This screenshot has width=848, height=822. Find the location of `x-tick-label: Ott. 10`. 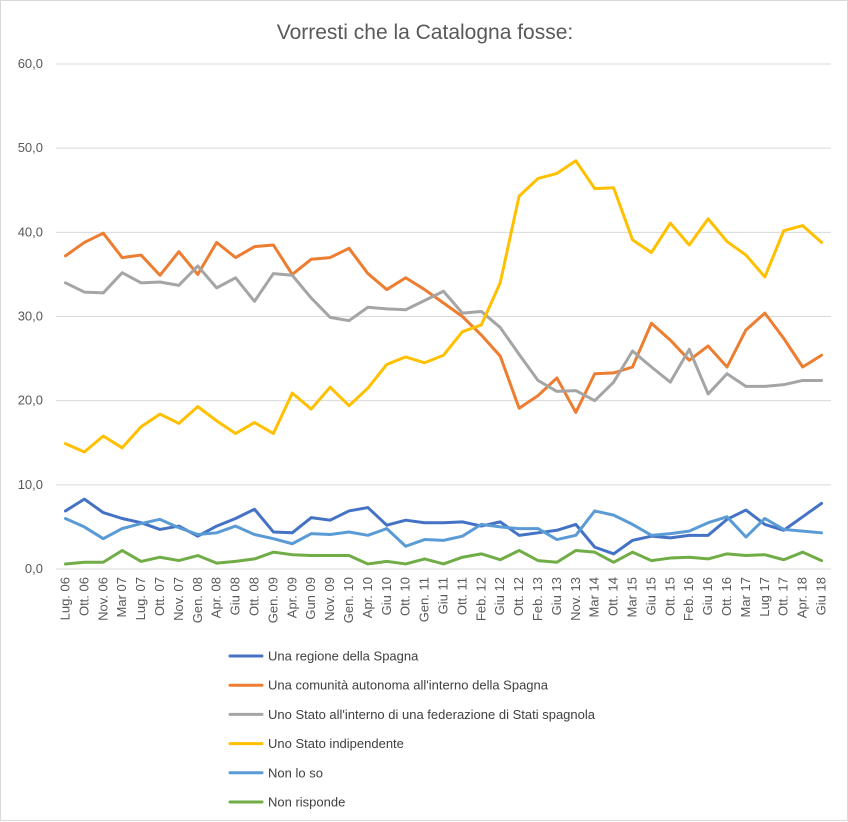

x-tick-label: Ott. 10 is located at coordinates (405, 596).